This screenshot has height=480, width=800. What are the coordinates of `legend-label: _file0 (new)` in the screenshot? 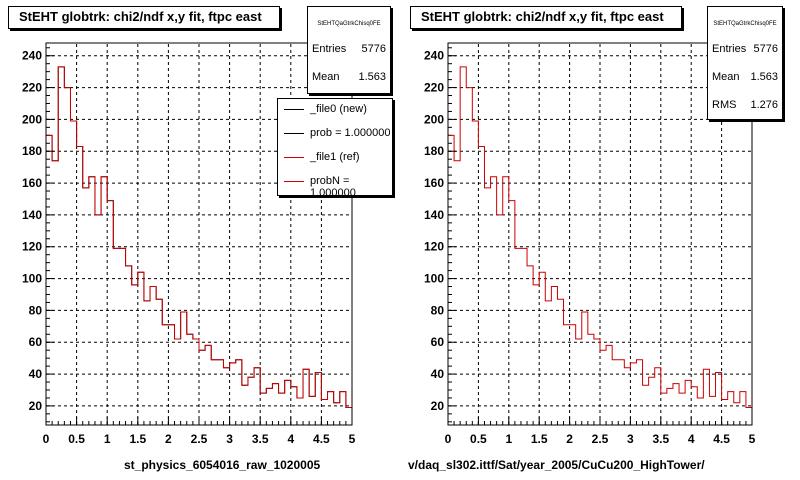 It's located at (338, 109).